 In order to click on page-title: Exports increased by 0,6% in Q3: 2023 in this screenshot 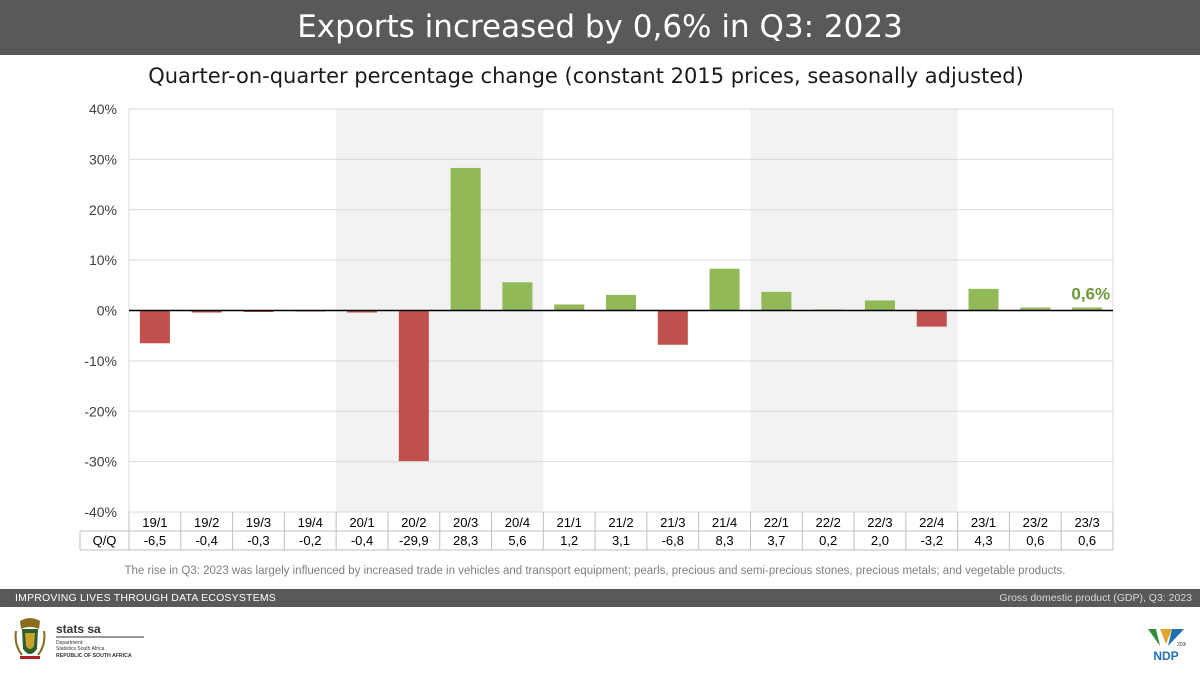, I will do `click(600, 27)`.